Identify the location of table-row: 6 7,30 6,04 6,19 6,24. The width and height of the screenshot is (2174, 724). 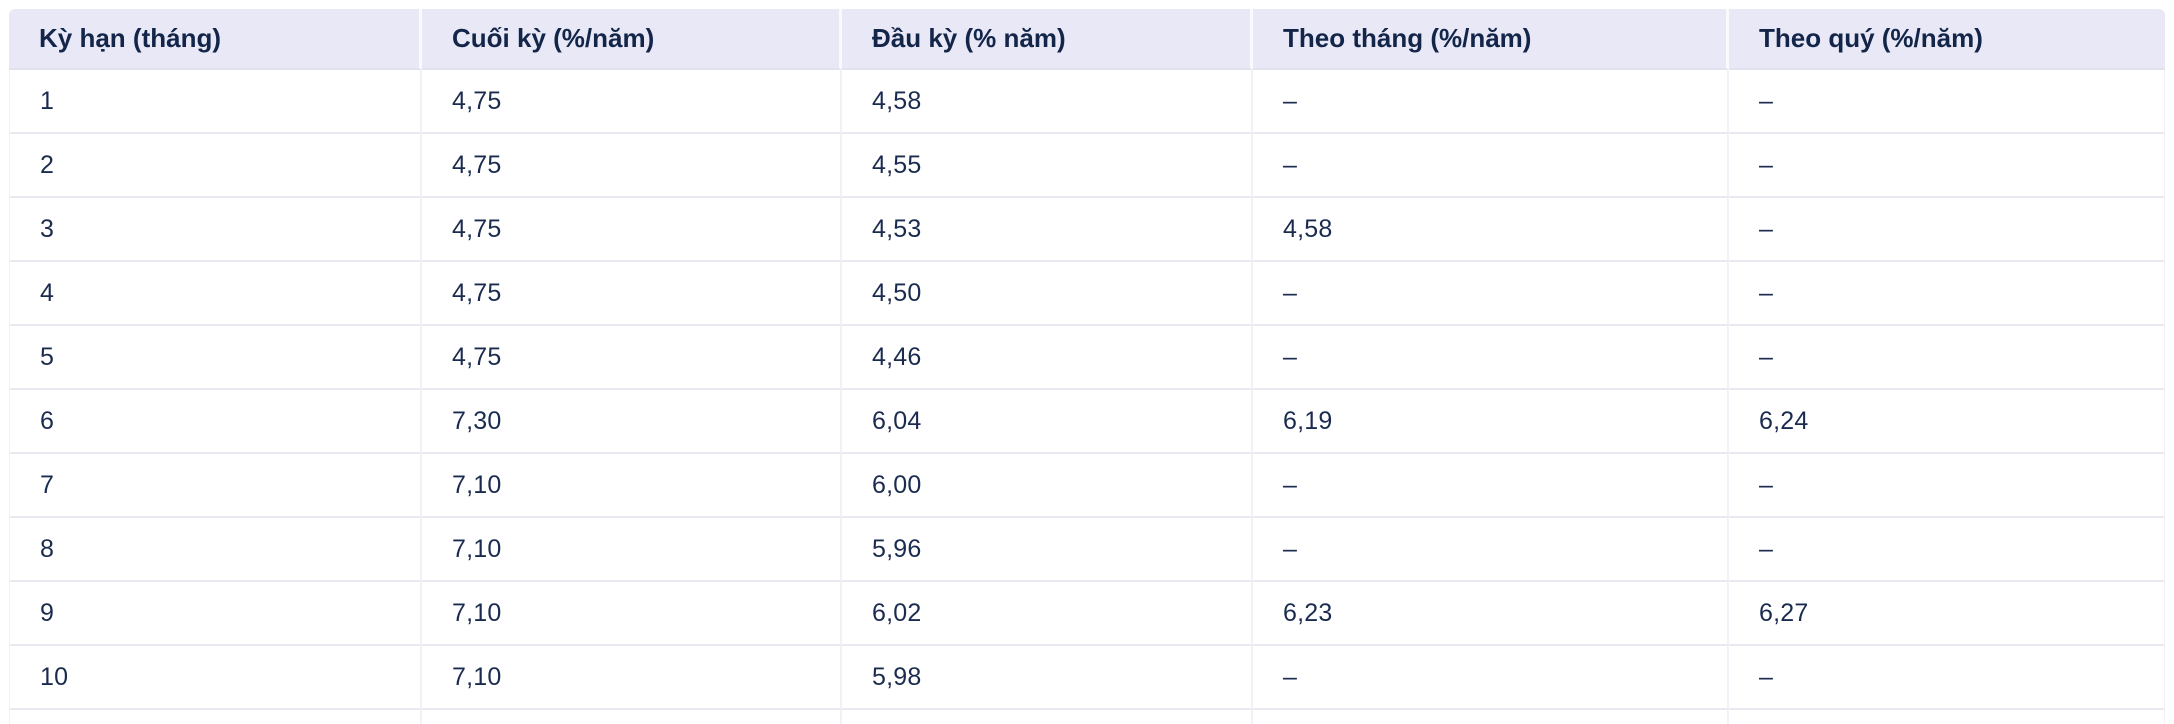
(1087, 422).